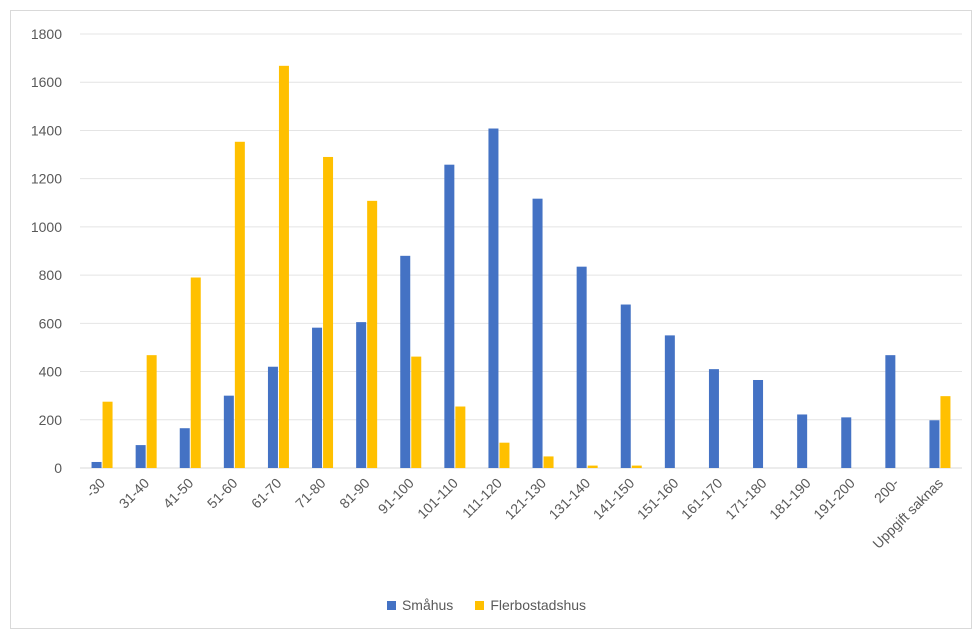  What do you see at coordinates (51, 420) in the screenshot?
I see `y-tick-label: 200` at bounding box center [51, 420].